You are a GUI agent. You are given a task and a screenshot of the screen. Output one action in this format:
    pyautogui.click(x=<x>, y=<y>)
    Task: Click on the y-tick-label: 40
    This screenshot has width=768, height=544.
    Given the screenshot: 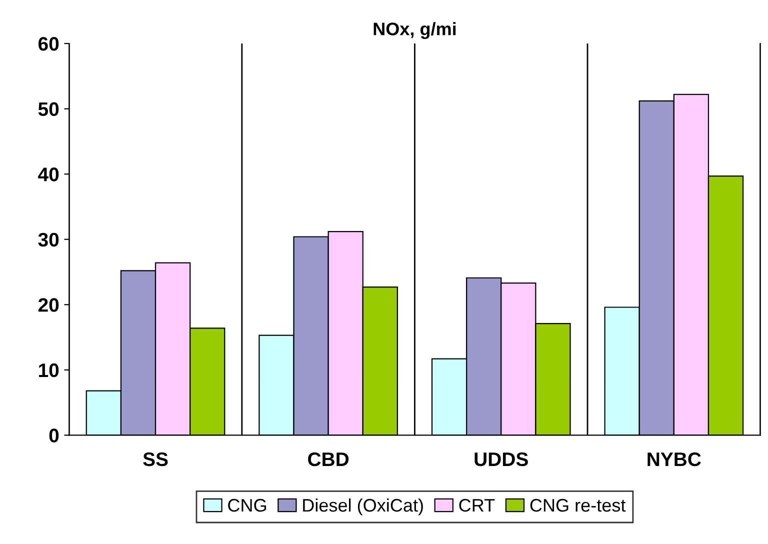 What is the action you would take?
    pyautogui.click(x=48, y=175)
    